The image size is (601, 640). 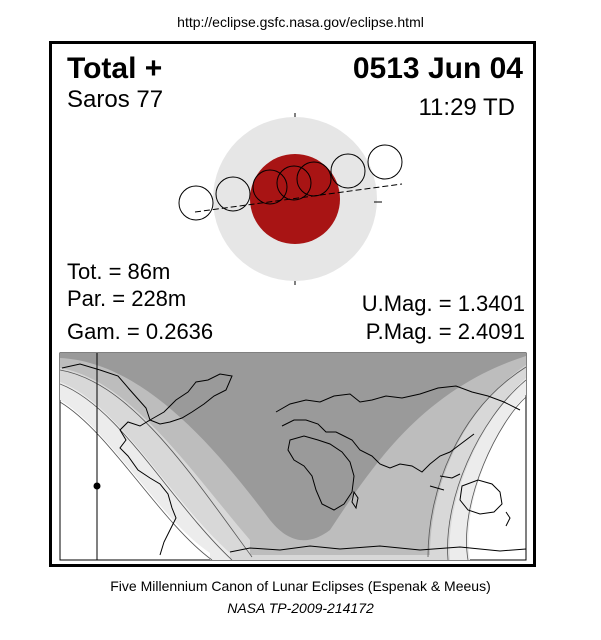 I want to click on publication-number: NASA TP-2009-214172, so click(x=300, y=608).